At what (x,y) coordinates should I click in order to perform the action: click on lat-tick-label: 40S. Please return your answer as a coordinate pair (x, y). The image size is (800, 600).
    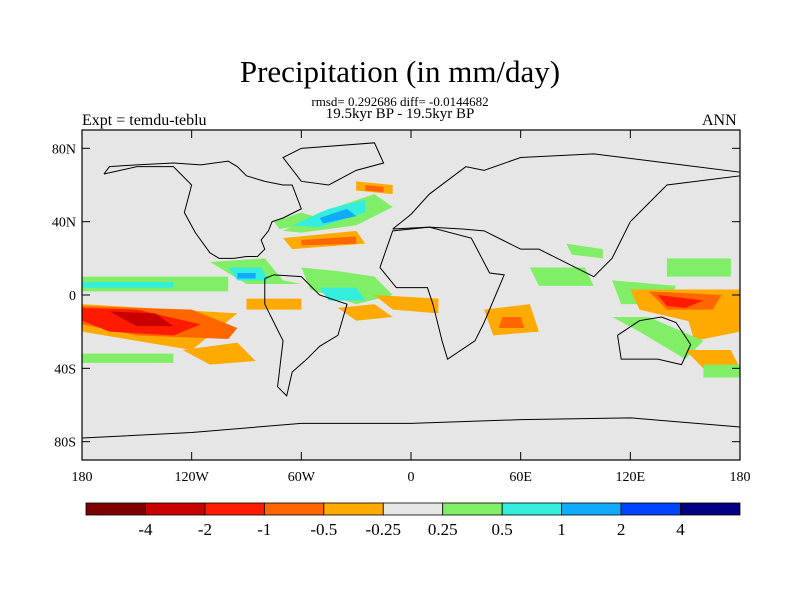
    Looking at the image, I should click on (65, 369).